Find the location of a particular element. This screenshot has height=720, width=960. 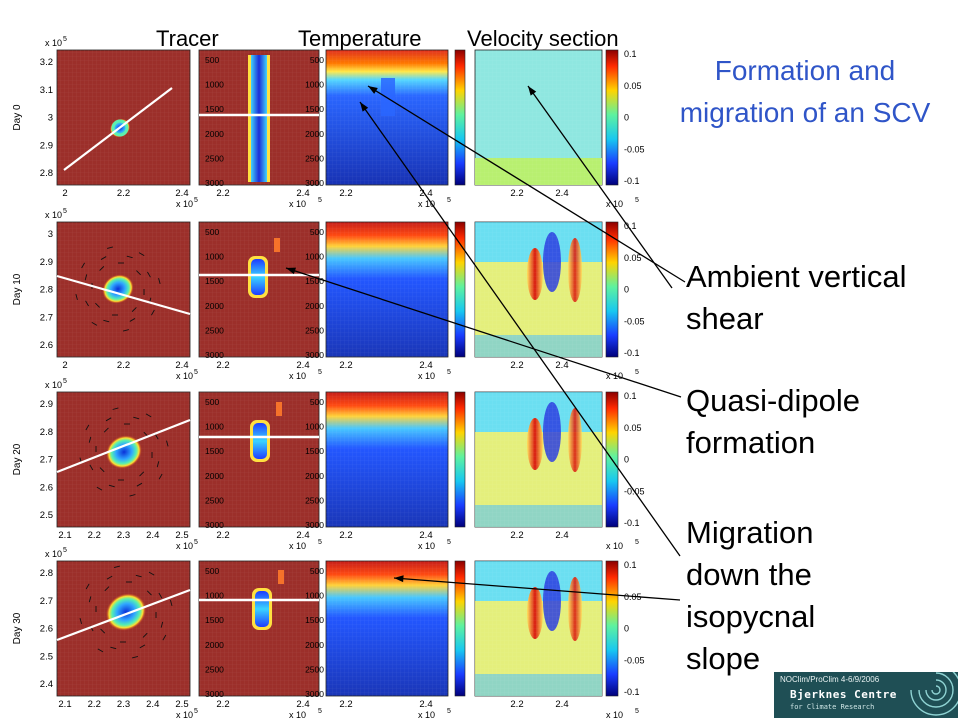

colorbar-tick: -0.05 is located at coordinates (634, 321).